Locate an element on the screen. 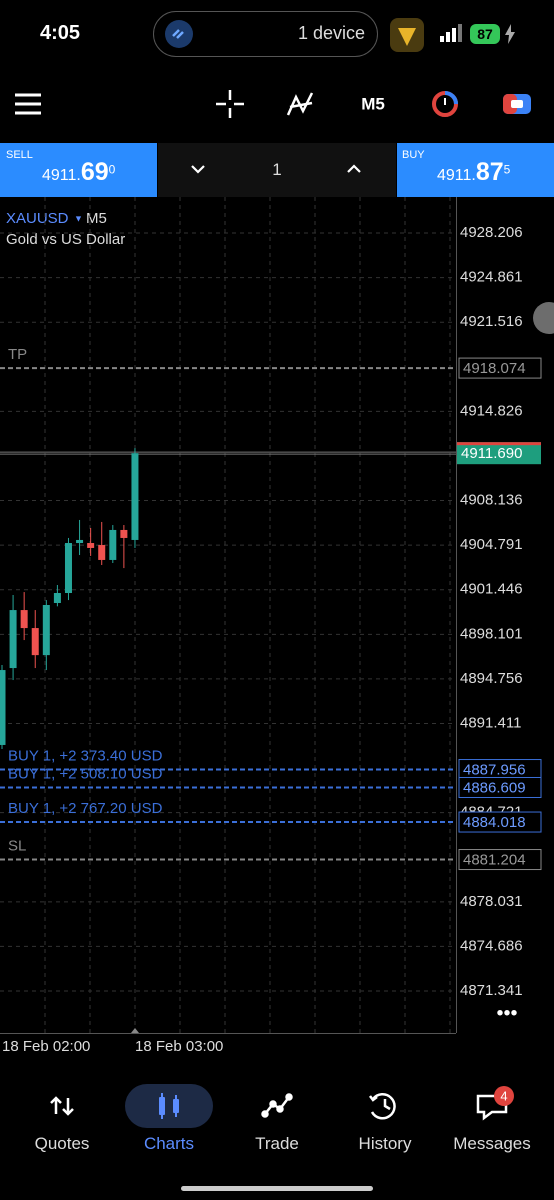  indicators-button is located at coordinates (300, 104).